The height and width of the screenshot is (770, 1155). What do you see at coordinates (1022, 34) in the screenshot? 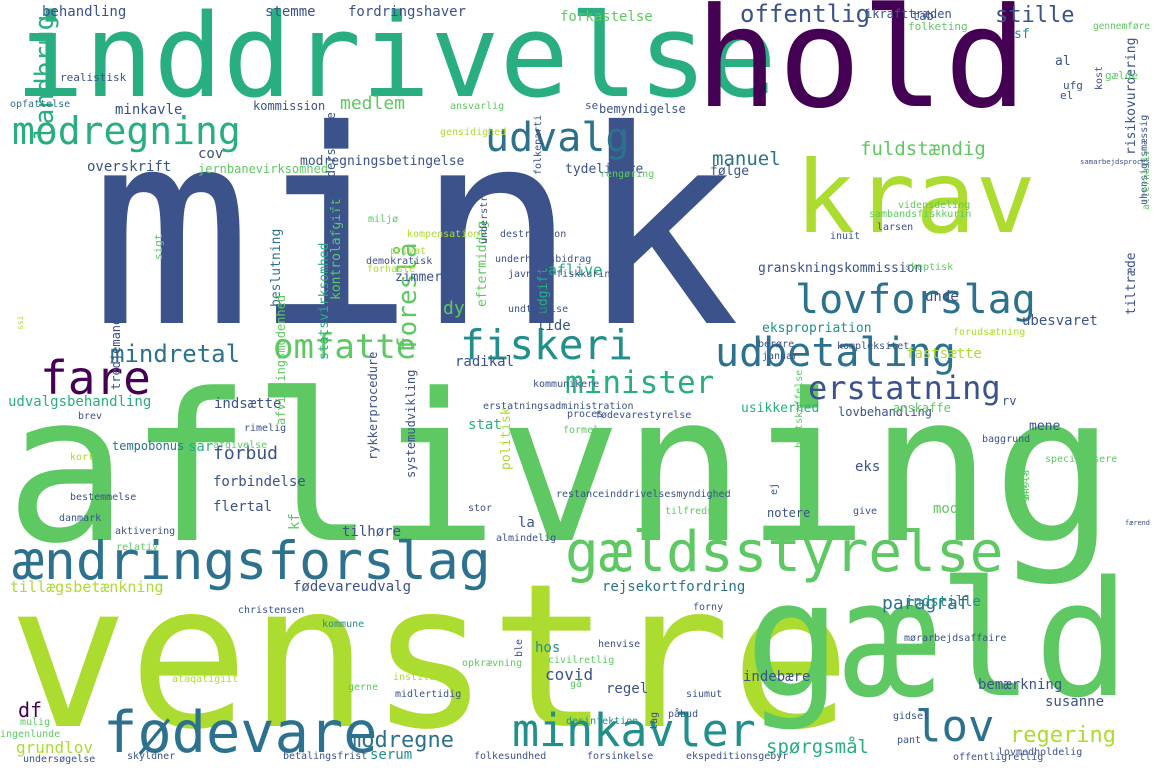
I see `cloud-word: sf` at bounding box center [1022, 34].